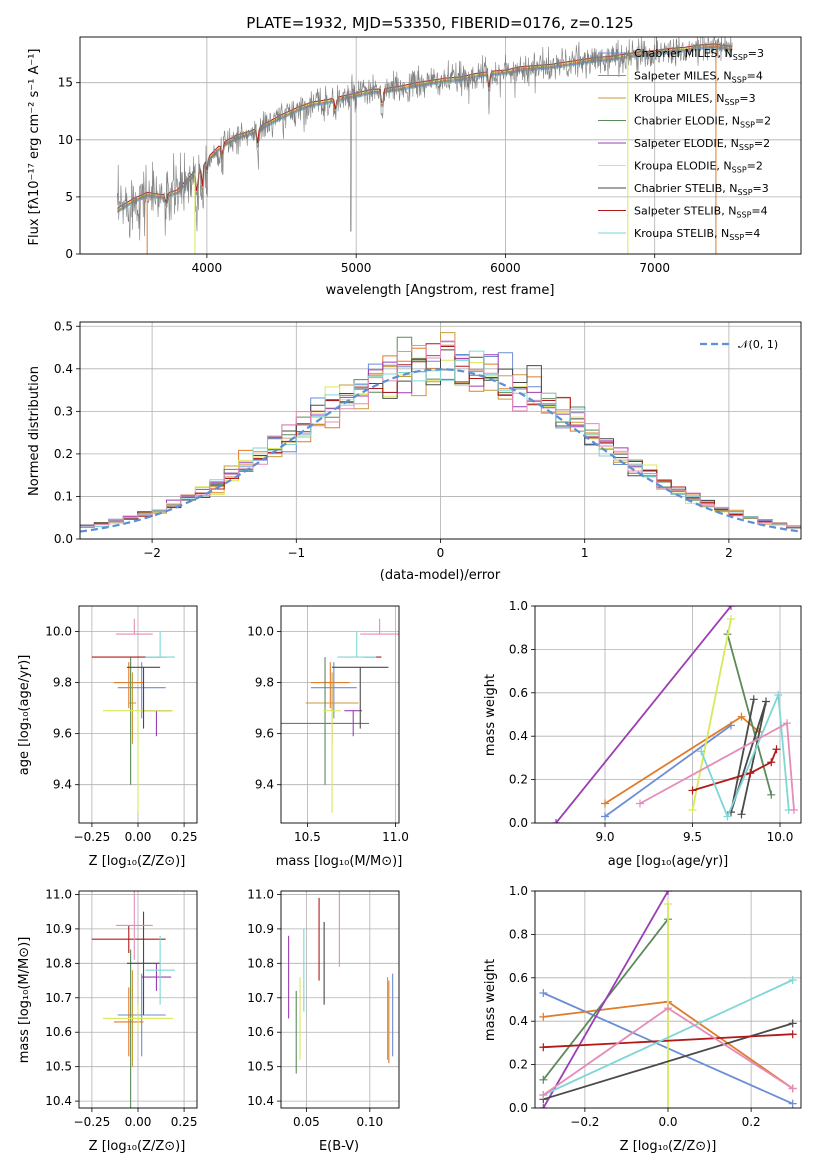  What do you see at coordinates (34, 431) in the screenshot?
I see `residual-ylabel: Normed distribution` at bounding box center [34, 431].